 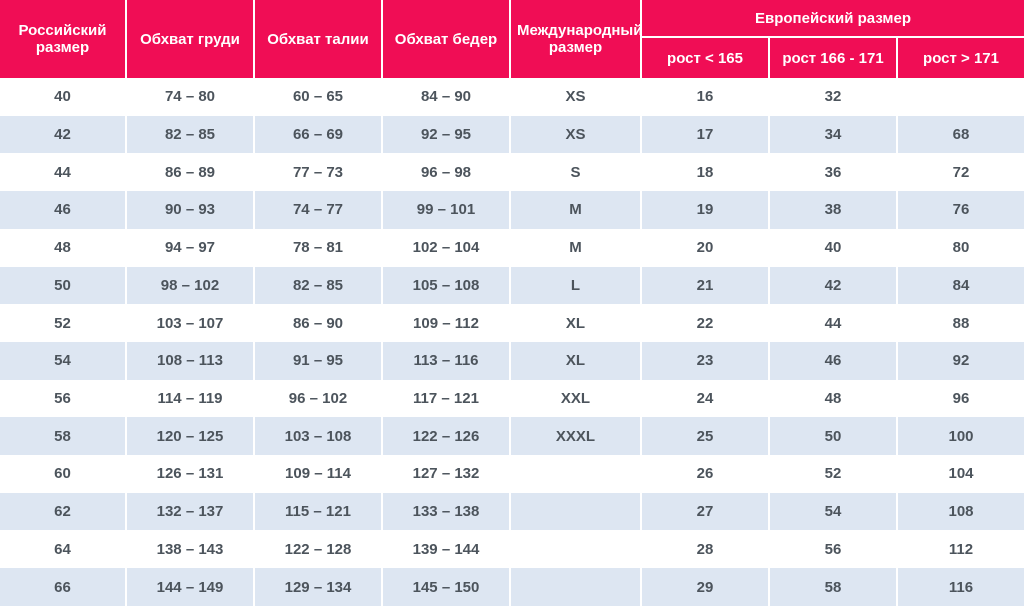 What do you see at coordinates (706, 172) in the screenshot?
I see `table-cell: 18` at bounding box center [706, 172].